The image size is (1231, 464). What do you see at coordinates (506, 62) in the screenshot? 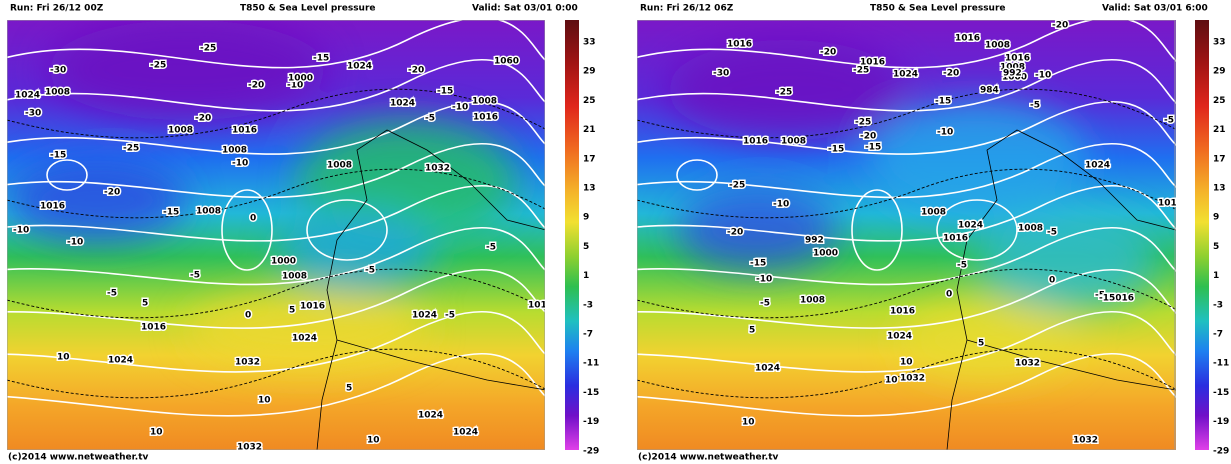
I see `contour-label: 1060` at bounding box center [506, 62].